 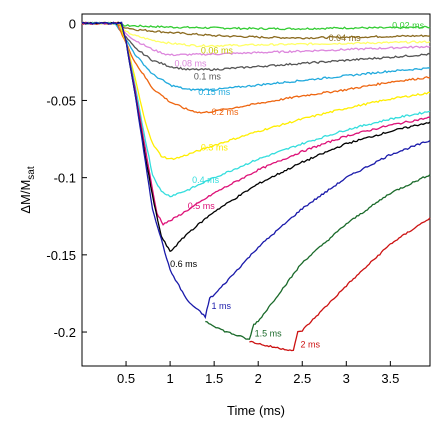 I want to click on x-tick-label: 1.5, so click(x=214, y=378).